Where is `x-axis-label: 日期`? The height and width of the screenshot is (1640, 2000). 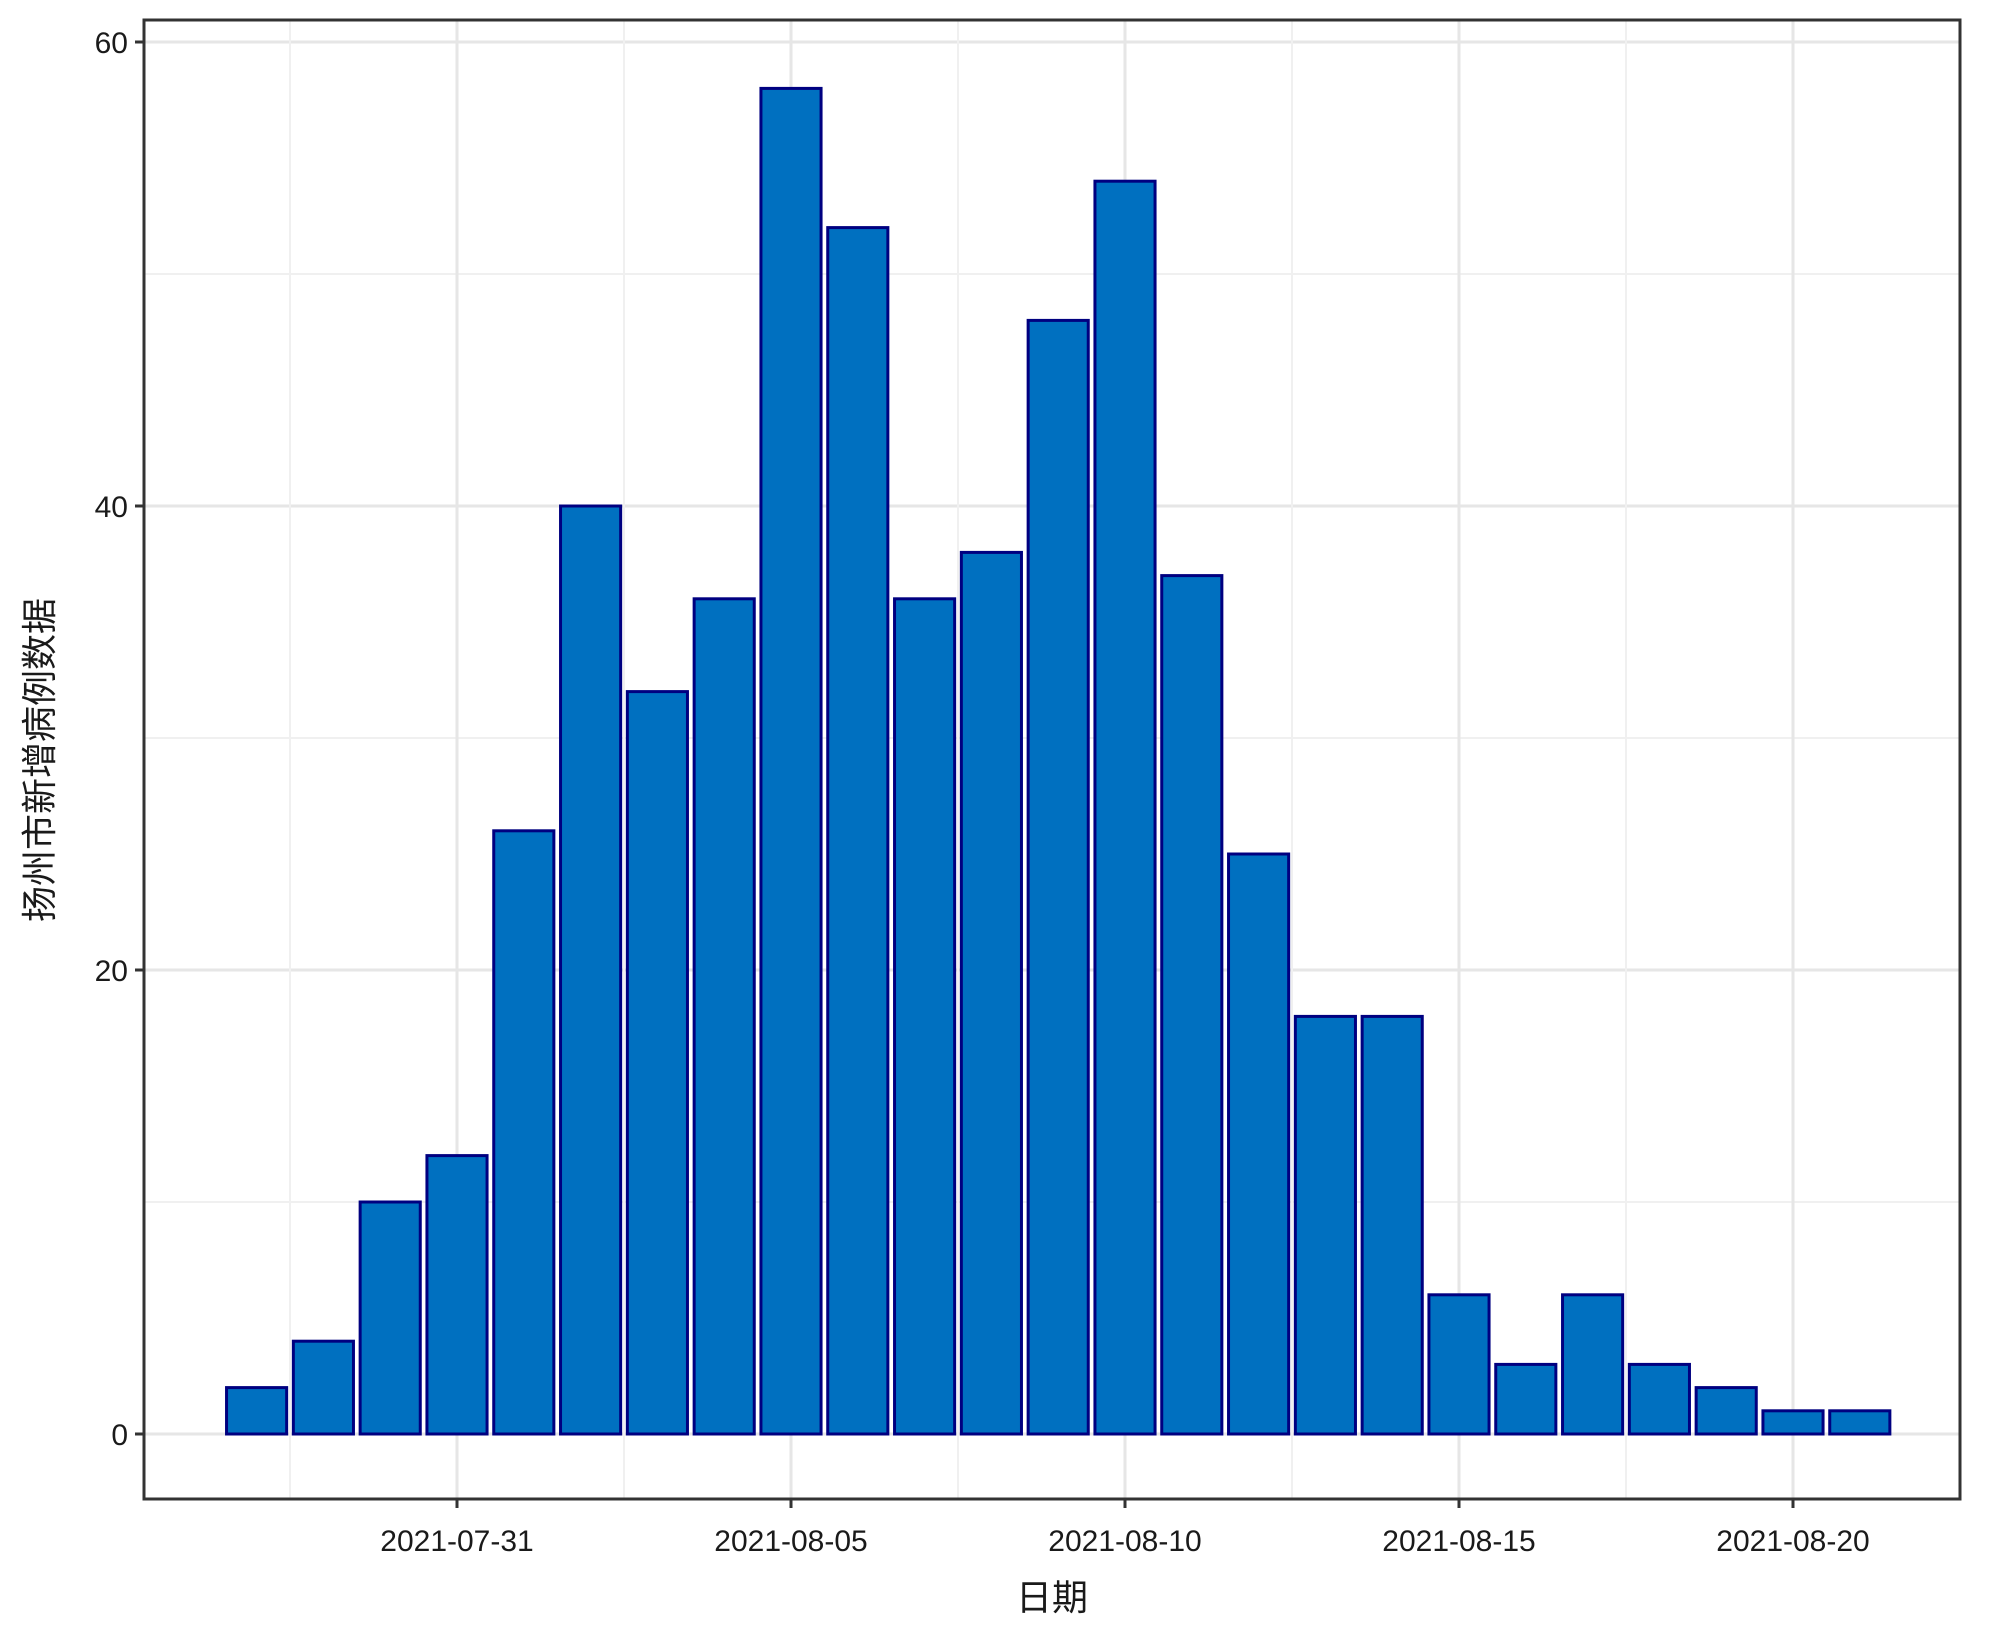 x-axis-label: 日期 is located at coordinates (1052, 1597).